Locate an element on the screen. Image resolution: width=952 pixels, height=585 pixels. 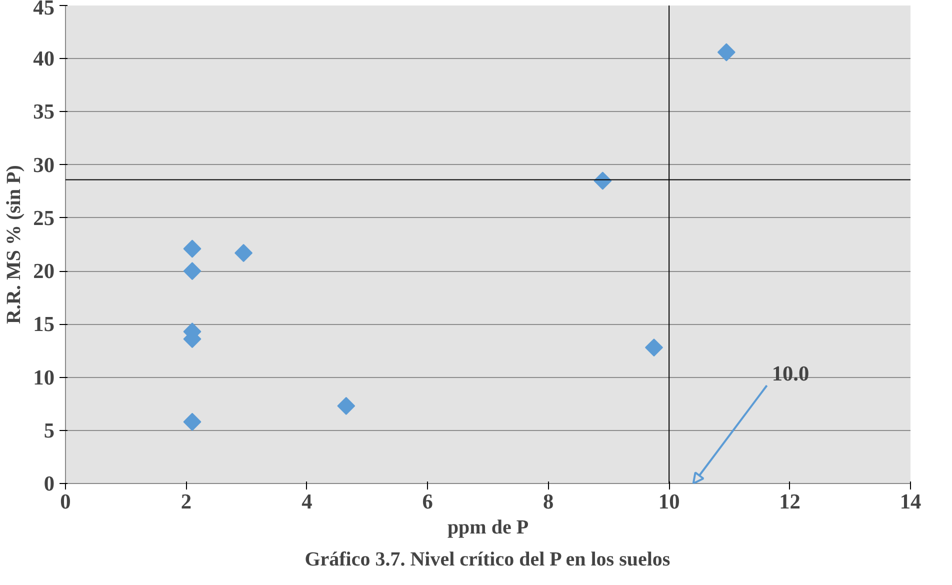
x-tick-label: 8 is located at coordinates (548, 502).